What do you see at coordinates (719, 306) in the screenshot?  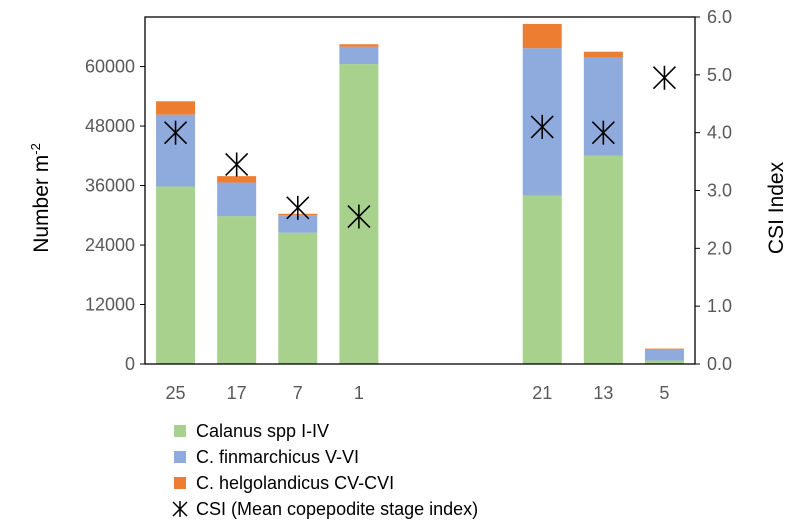 I see `y2-tick-label-2: 1.0` at bounding box center [719, 306].